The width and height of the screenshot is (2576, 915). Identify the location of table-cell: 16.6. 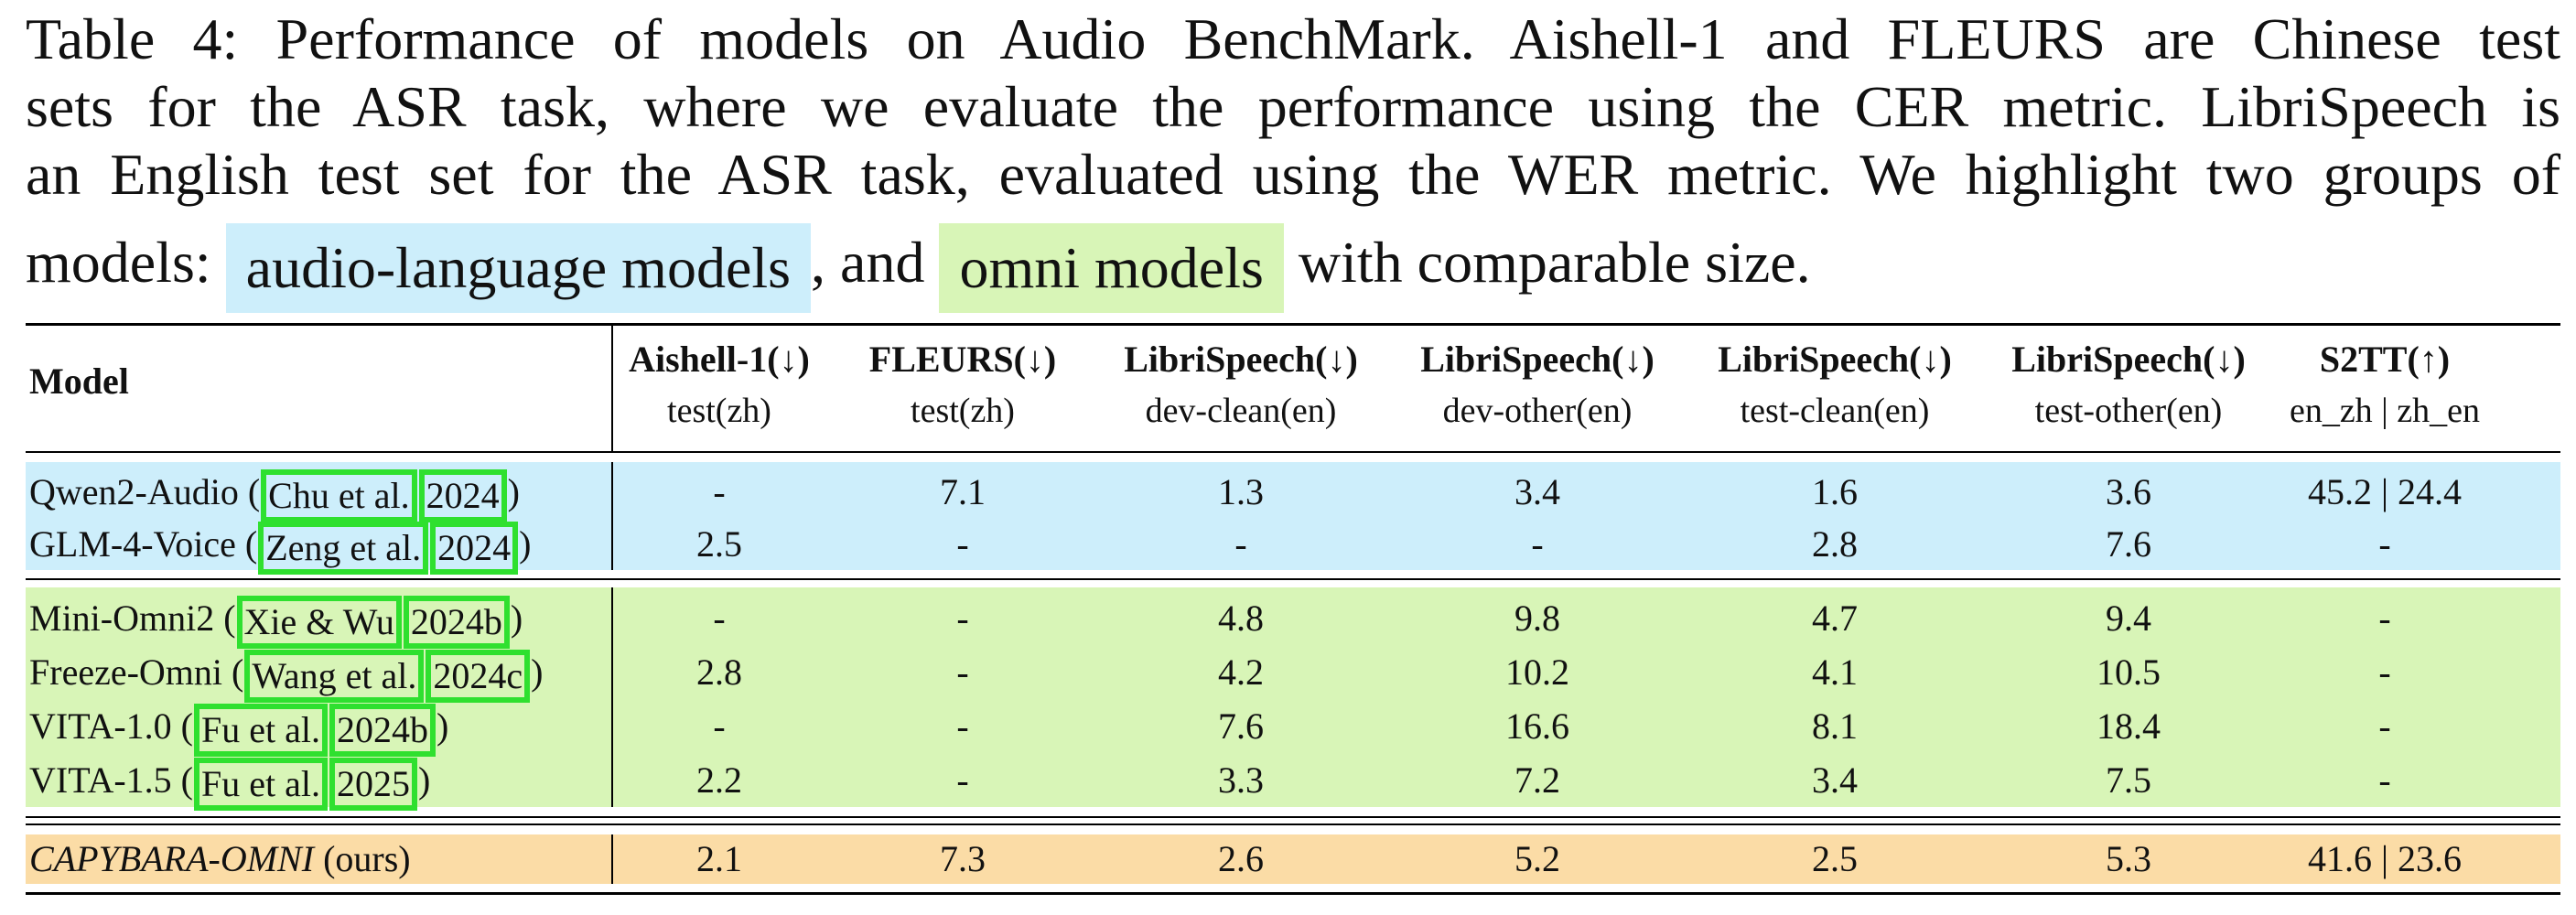
(1537, 726).